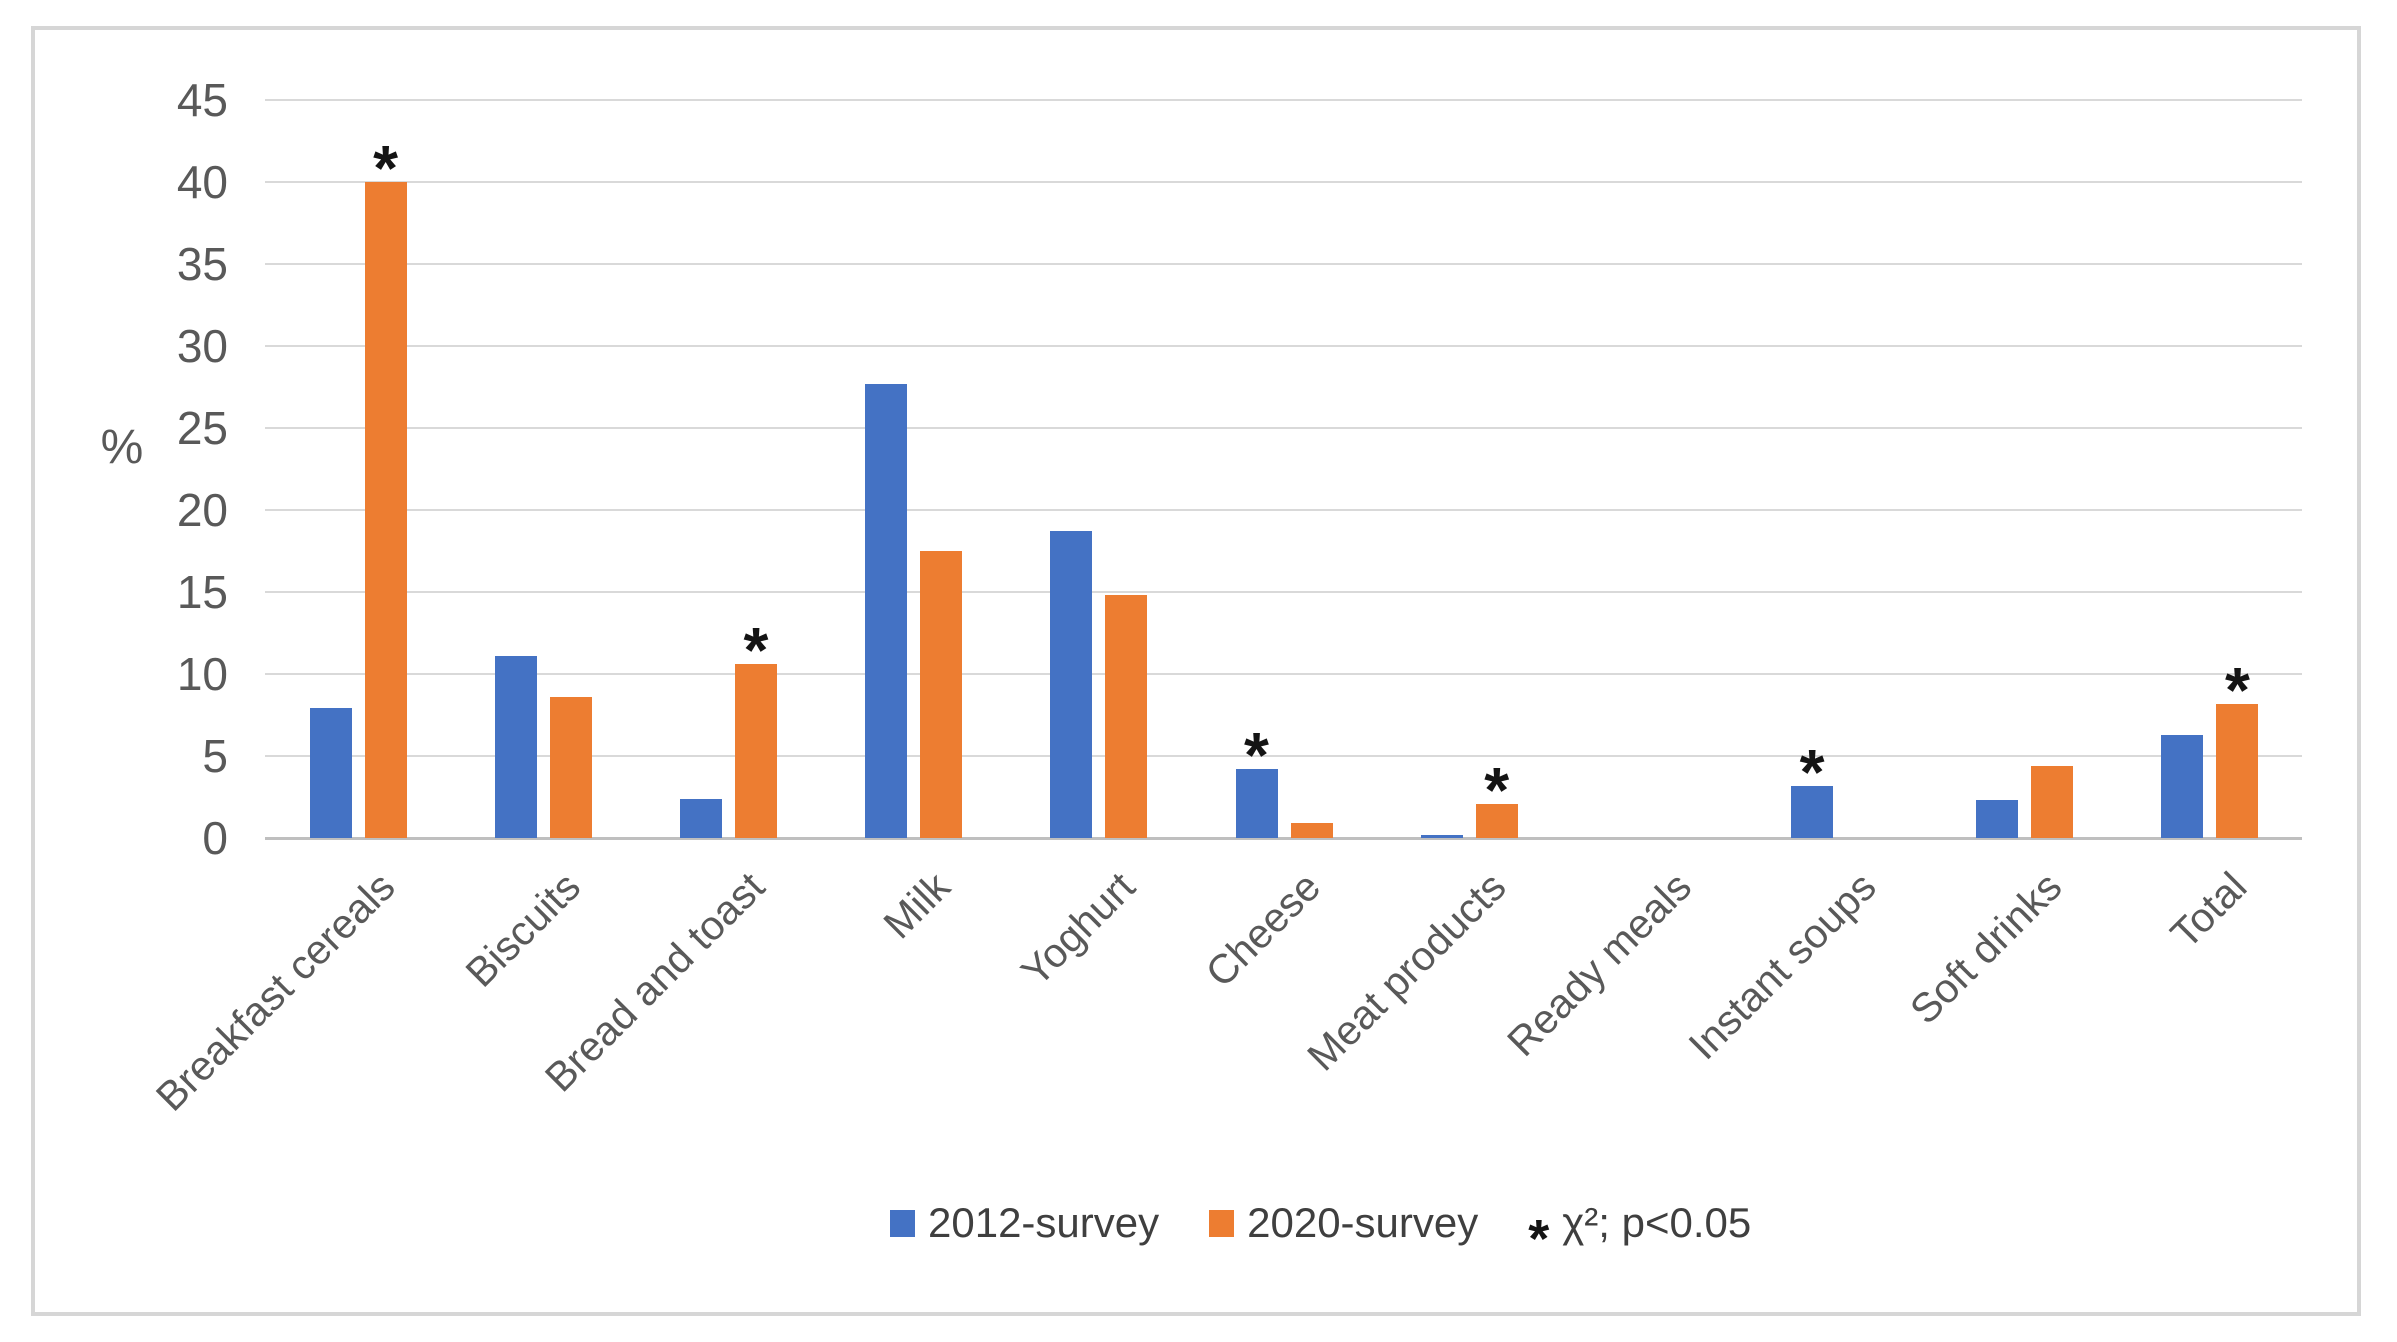 This screenshot has width=2397, height=1342. I want to click on legend-label: 2020-survey, so click(1363, 1222).